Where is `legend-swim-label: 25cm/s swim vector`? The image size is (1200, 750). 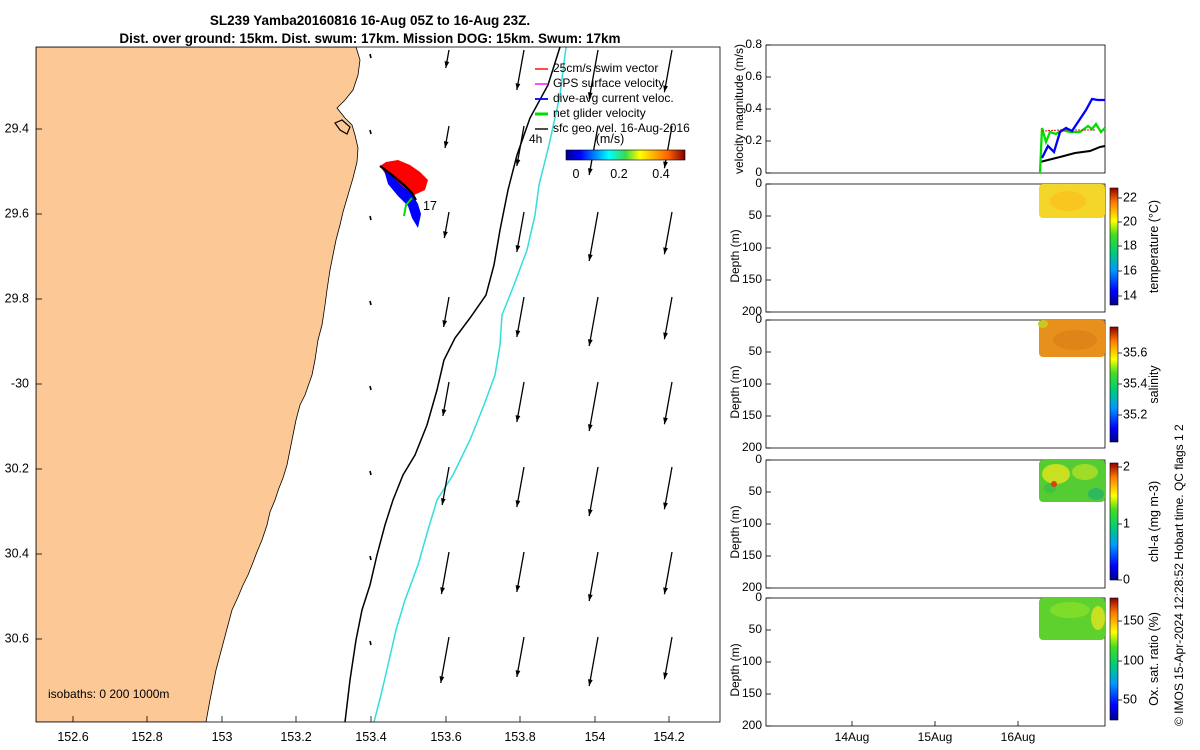
legend-swim-label: 25cm/s swim vector is located at coordinates (605, 68).